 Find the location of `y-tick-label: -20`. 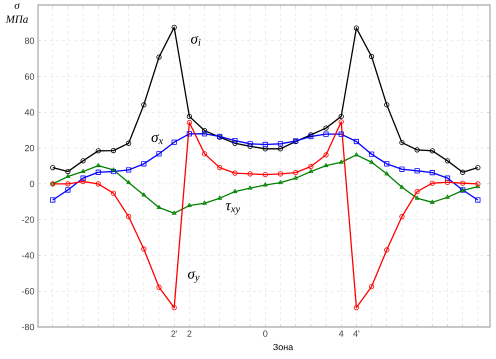

y-tick-label: -20 is located at coordinates (28, 219).